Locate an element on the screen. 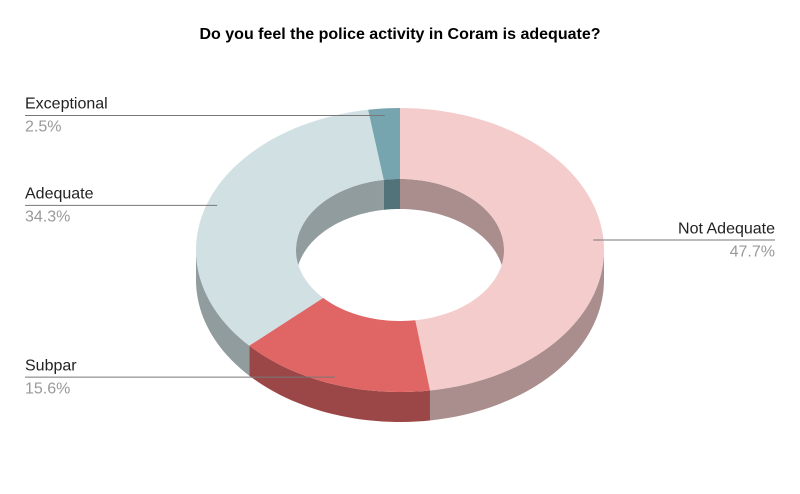 The image size is (800, 494). slice-value: 2.5% is located at coordinates (43, 127).